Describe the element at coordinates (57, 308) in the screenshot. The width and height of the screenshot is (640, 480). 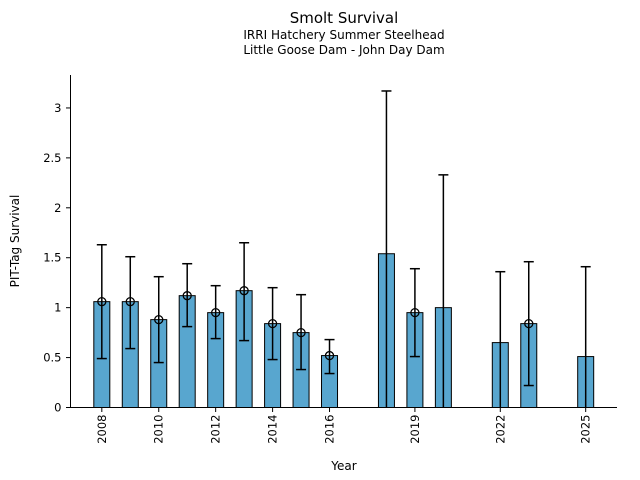
I see `y-tick-label: 1` at that location.